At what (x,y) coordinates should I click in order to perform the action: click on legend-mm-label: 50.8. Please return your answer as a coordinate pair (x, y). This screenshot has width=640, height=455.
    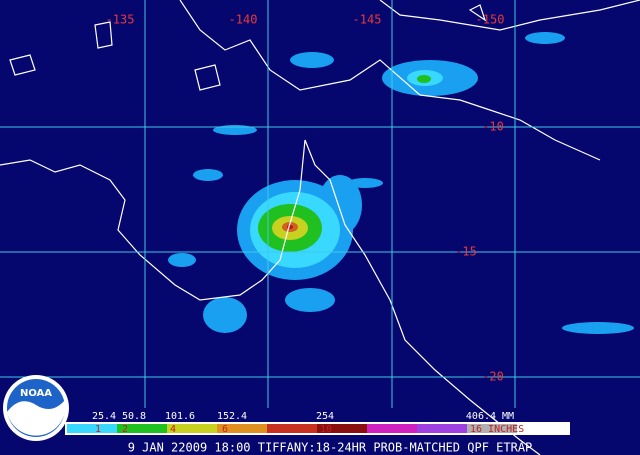
    Looking at the image, I should click on (134, 416).